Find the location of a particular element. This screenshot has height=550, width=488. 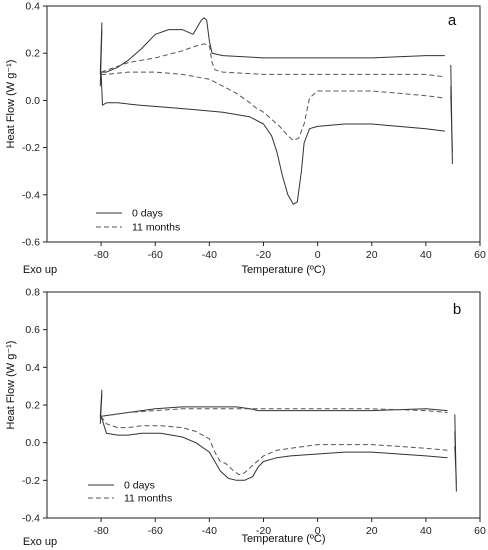

series-line-0-days is located at coordinates (274, 448).